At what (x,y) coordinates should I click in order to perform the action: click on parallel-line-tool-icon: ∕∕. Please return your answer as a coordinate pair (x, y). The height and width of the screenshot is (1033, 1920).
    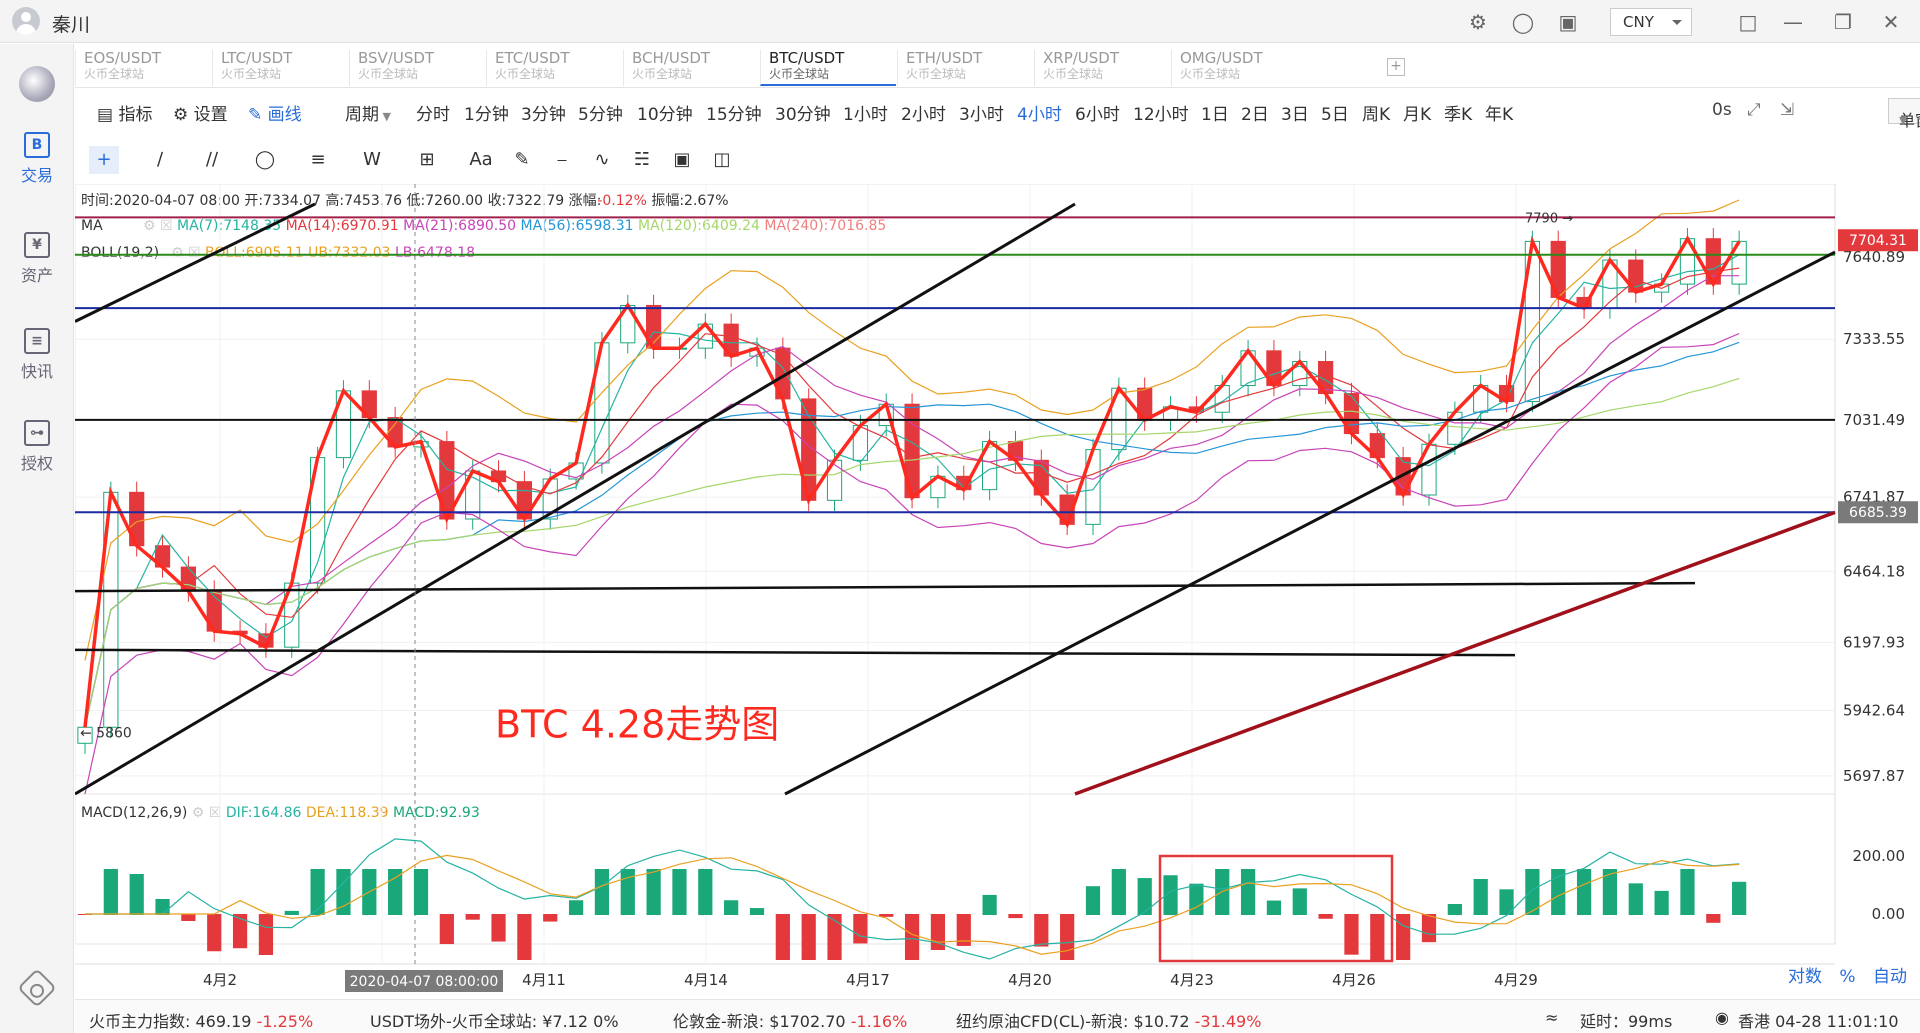
    Looking at the image, I should click on (212, 159).